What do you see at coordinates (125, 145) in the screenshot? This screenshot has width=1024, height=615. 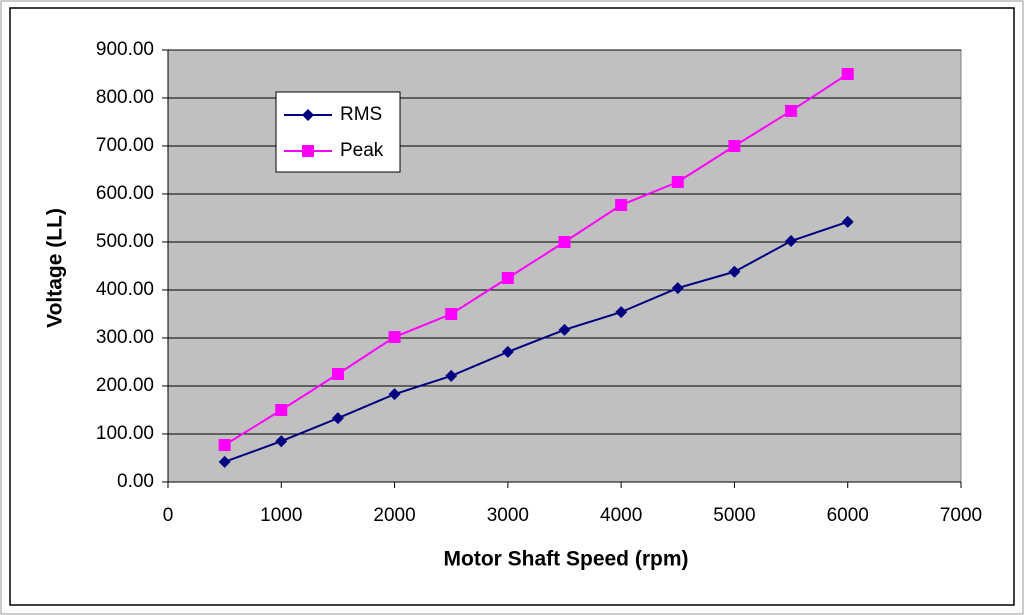 I see `y-tick-label: 700.00` at bounding box center [125, 145].